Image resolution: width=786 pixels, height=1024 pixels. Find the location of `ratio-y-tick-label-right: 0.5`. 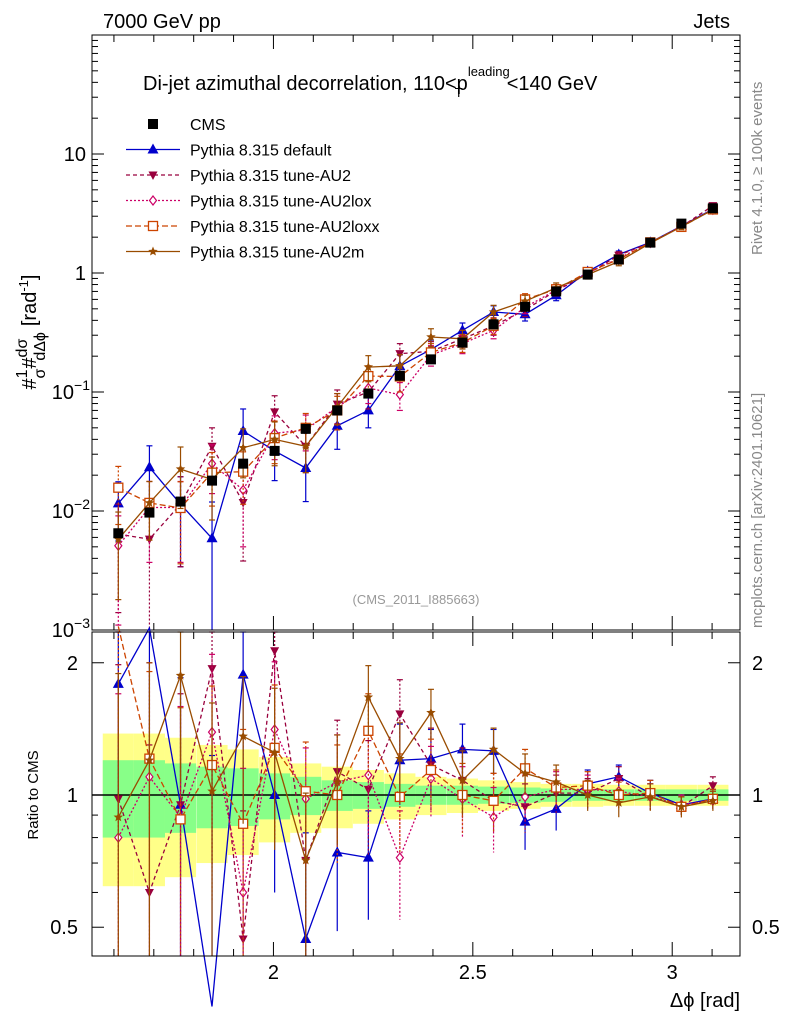

ratio-y-tick-label-right: 0.5 is located at coordinates (766, 928).